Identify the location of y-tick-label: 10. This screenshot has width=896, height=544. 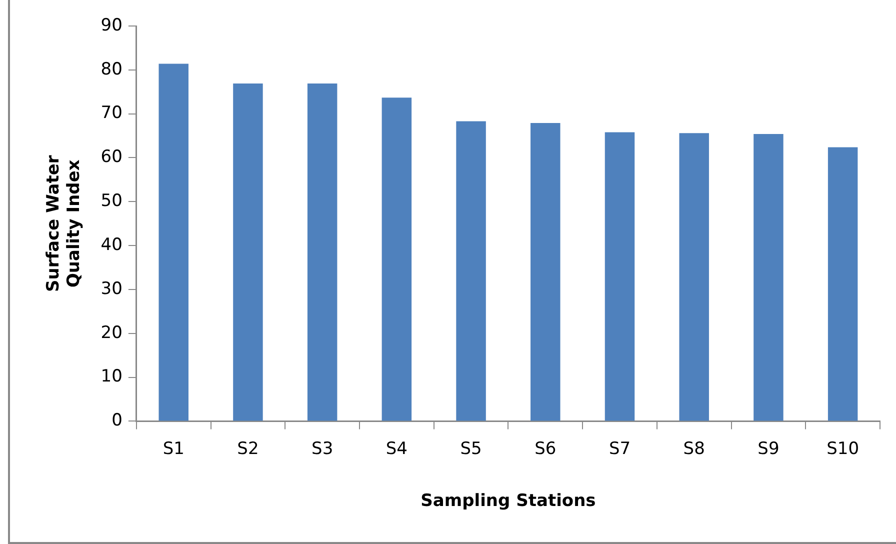
(111, 376).